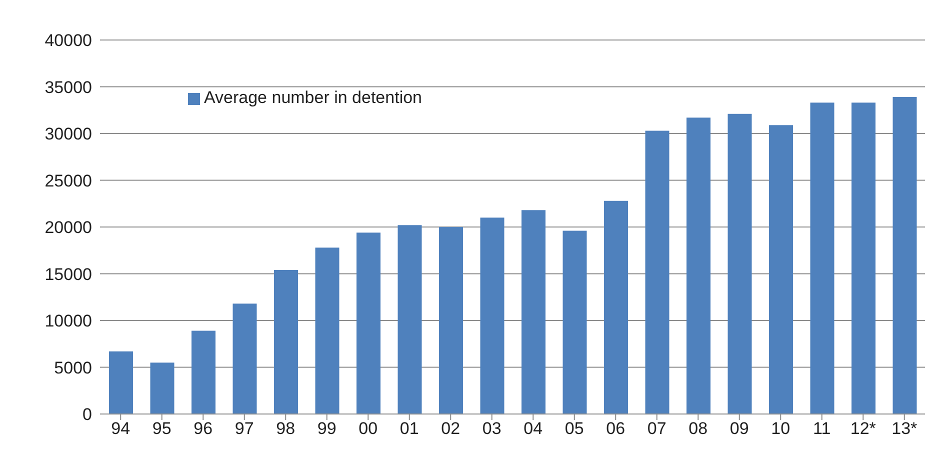 This screenshot has height=462, width=941. Describe the element at coordinates (244, 428) in the screenshot. I see `x-tick-label: 97` at that location.